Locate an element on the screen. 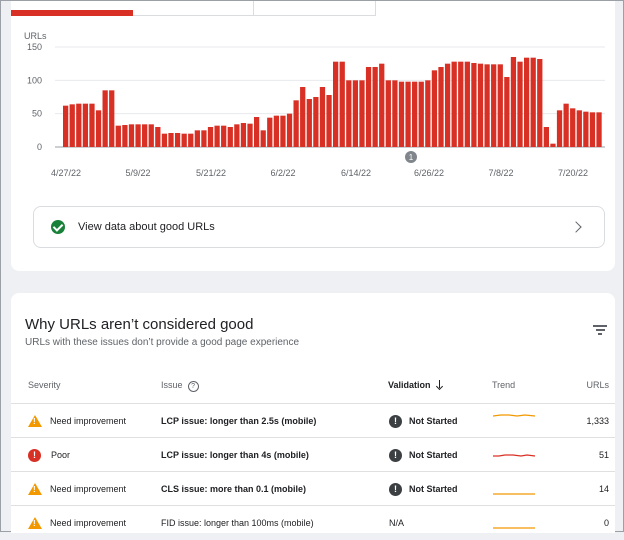 The image size is (624, 540). tab-good is located at coordinates (314, 8).